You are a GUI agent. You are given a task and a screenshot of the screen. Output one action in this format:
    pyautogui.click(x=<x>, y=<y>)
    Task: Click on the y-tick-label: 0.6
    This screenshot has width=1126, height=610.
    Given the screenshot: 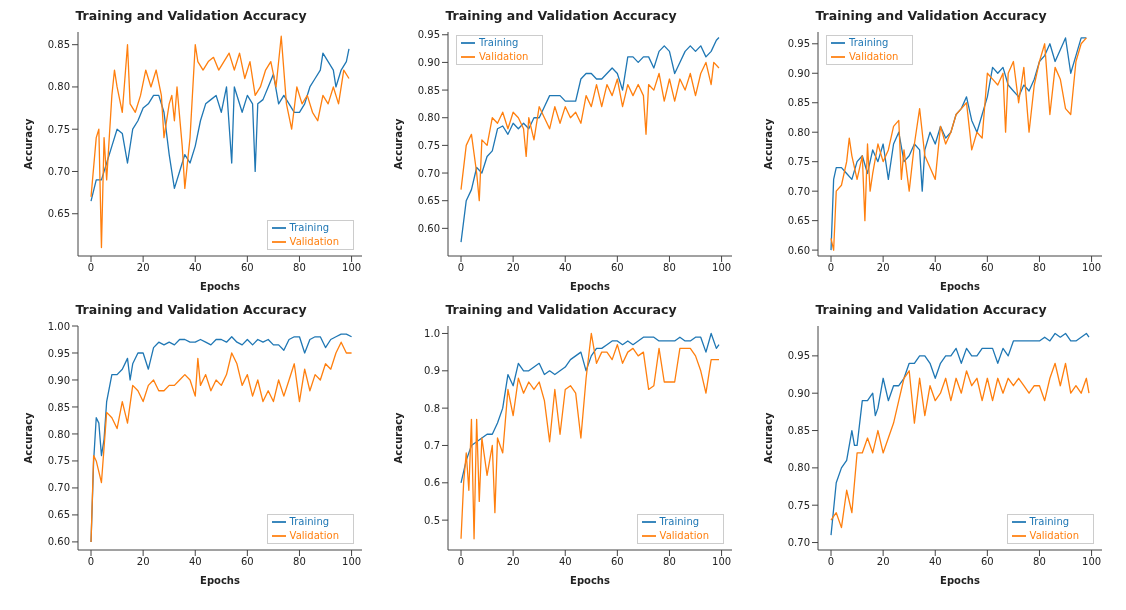 What is the action you would take?
    pyautogui.click(x=432, y=483)
    